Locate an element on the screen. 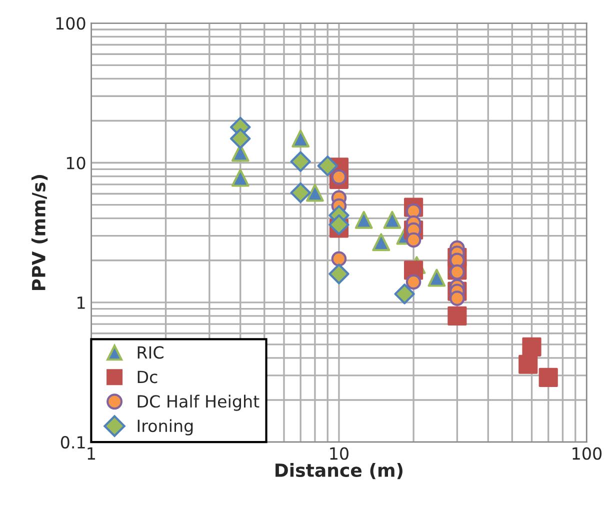 The width and height of the screenshot is (608, 514). y-tick-label: 0.1 is located at coordinates (72, 442).